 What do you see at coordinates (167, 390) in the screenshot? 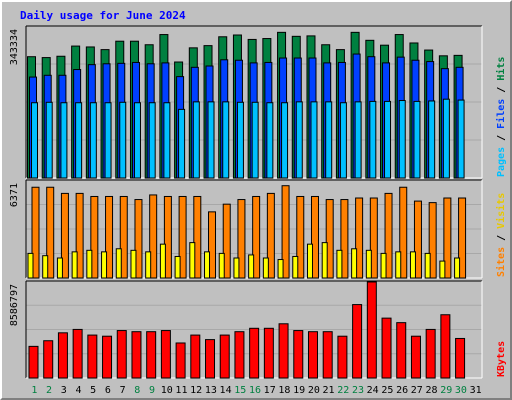
I see `day-label-10: 10` at bounding box center [167, 390].